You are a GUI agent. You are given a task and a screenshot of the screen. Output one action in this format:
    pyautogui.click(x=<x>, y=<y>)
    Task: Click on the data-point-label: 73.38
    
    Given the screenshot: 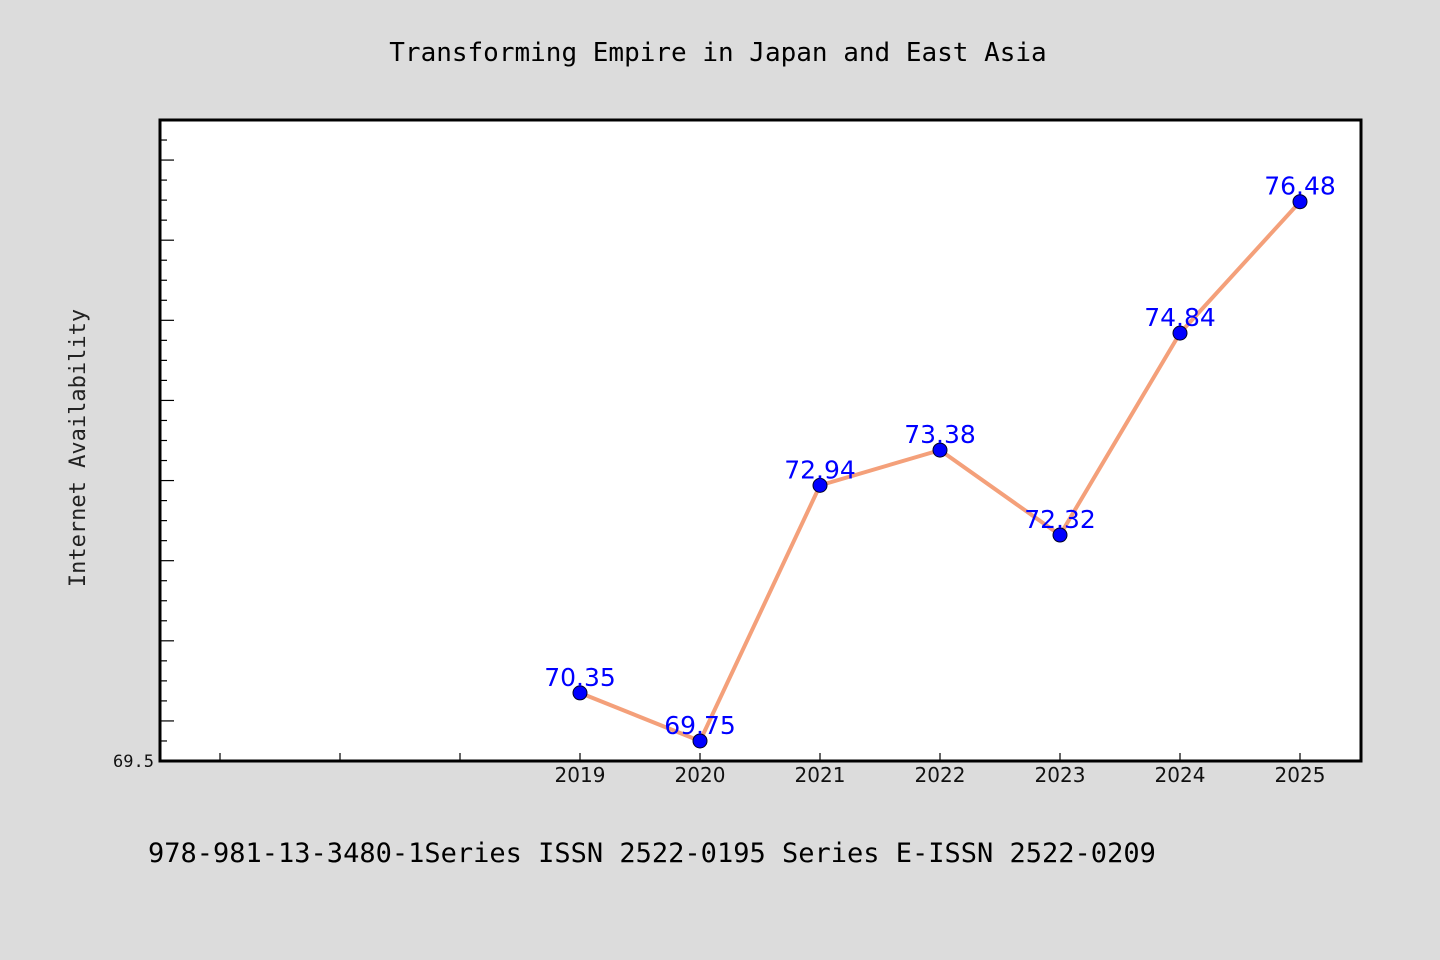 What is the action you would take?
    pyautogui.click(x=940, y=434)
    